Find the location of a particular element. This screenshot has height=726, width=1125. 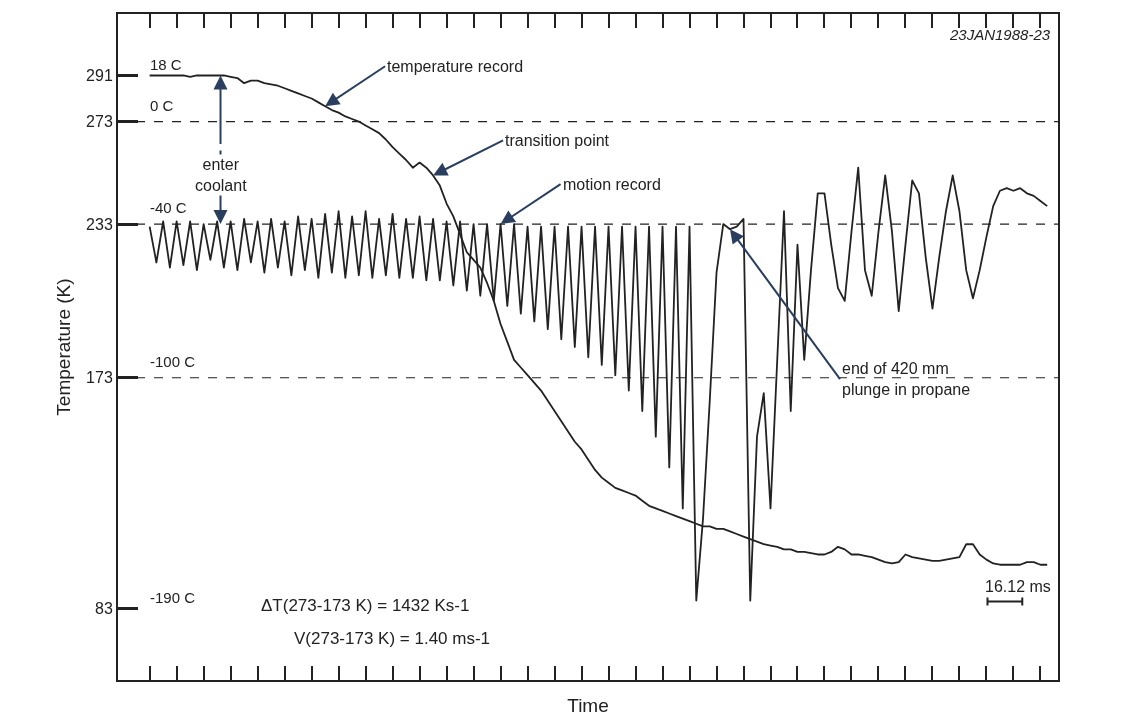

annotation: V(273-173 K) = 1.40 ms-1 is located at coordinates (392, 638).